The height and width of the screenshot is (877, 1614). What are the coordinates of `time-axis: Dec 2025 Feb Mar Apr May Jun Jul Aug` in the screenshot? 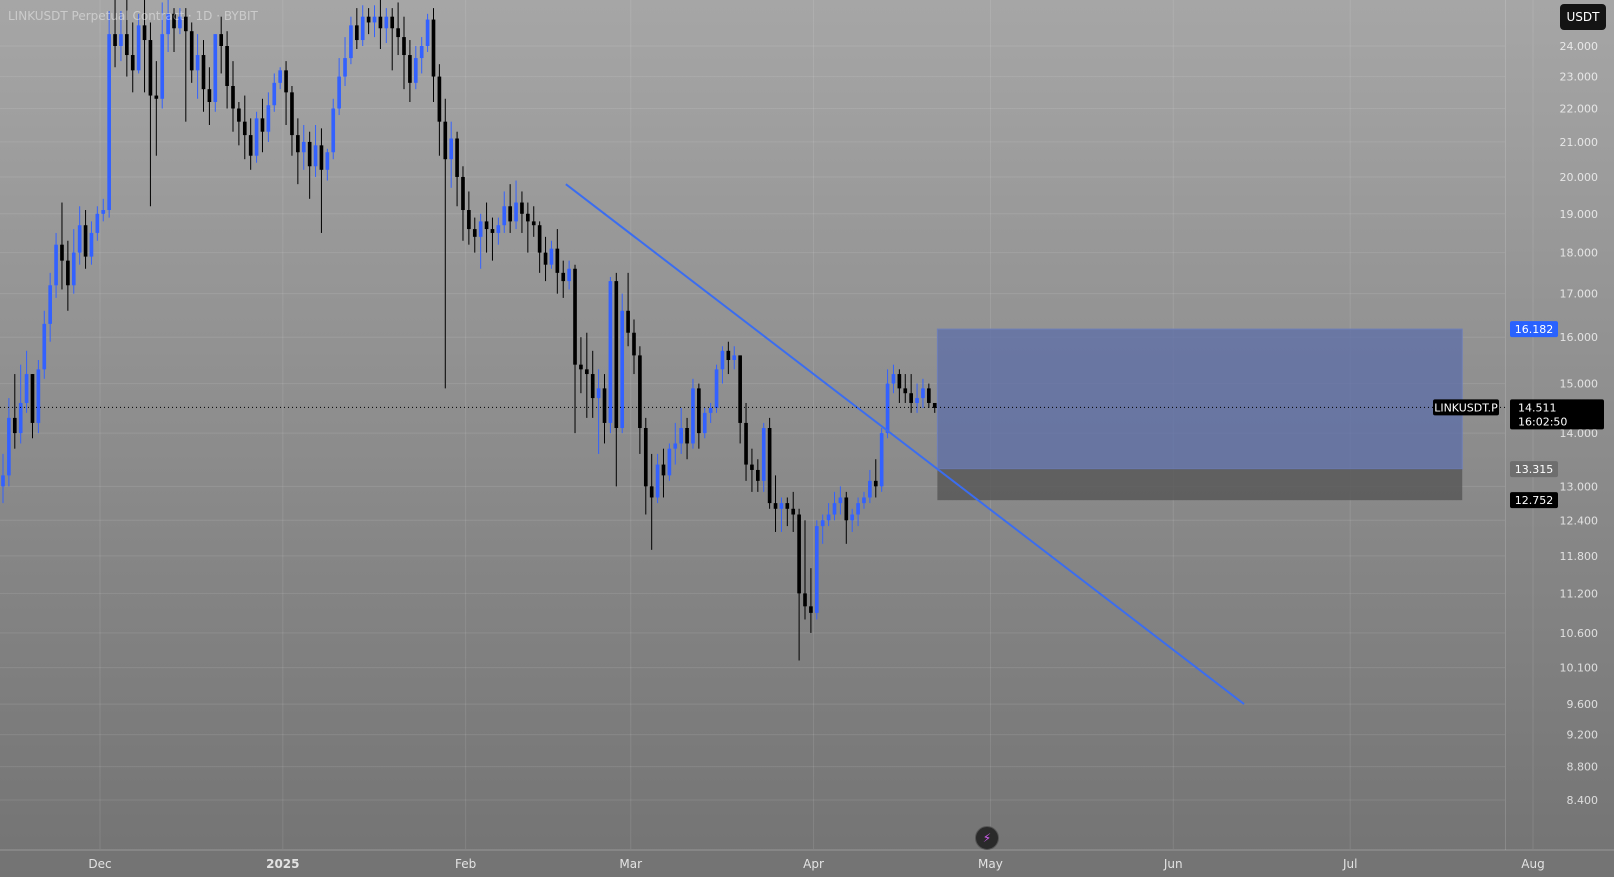 It's located at (807, 860).